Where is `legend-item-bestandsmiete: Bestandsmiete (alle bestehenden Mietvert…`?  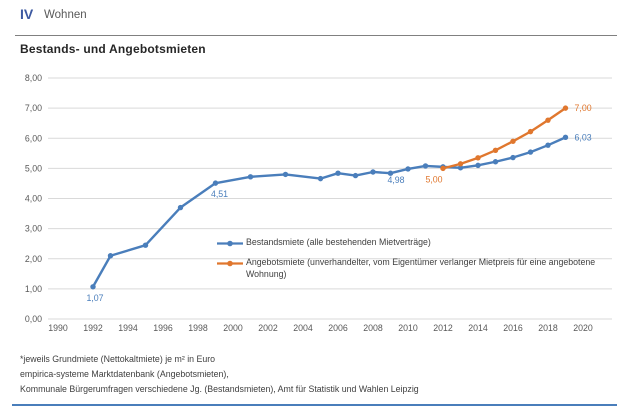 legend-item-bestandsmiete: Bestandsmiete (alle bestehenden Mietvert… is located at coordinates (415, 242).